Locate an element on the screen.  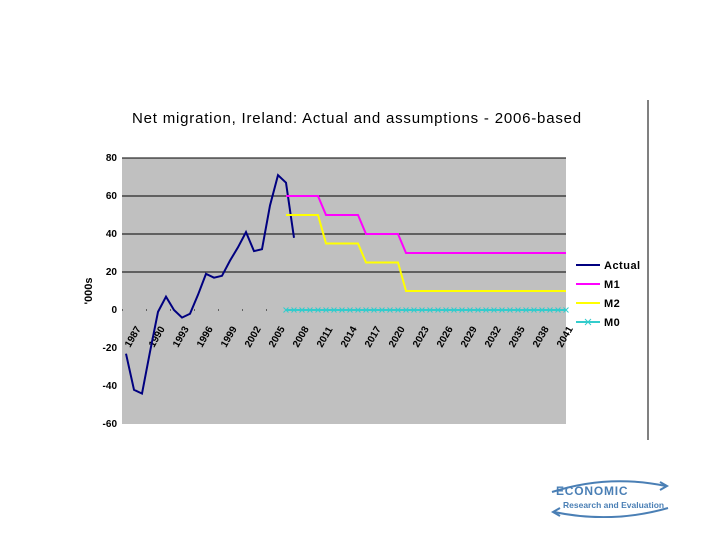
logo-subtitle: Research and Evaluation is located at coordinates (614, 505).